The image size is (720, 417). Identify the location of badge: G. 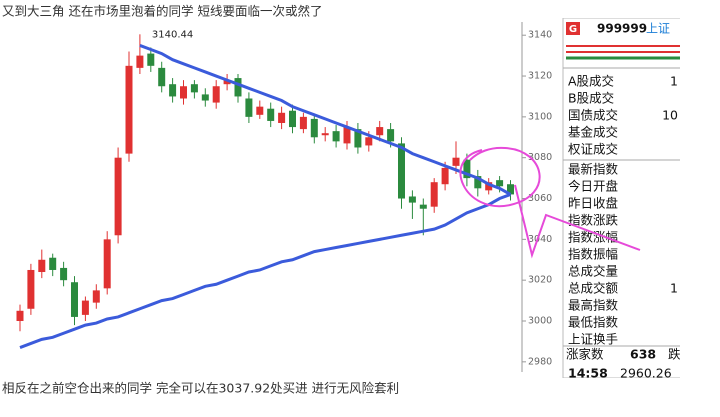
(573, 29).